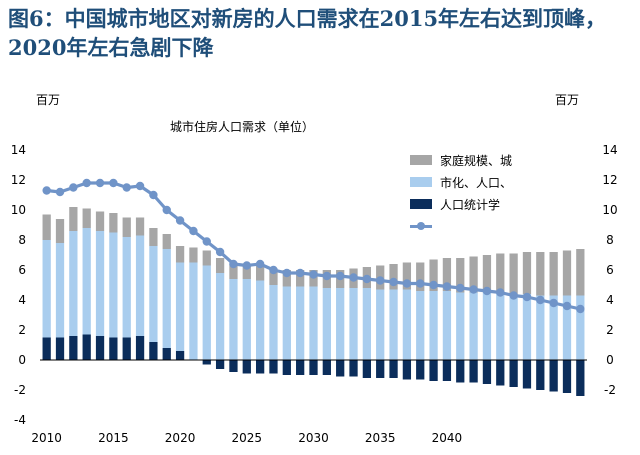 This screenshot has width=640, height=455. I want to click on y-tick-label-right: 4, so click(610, 300).